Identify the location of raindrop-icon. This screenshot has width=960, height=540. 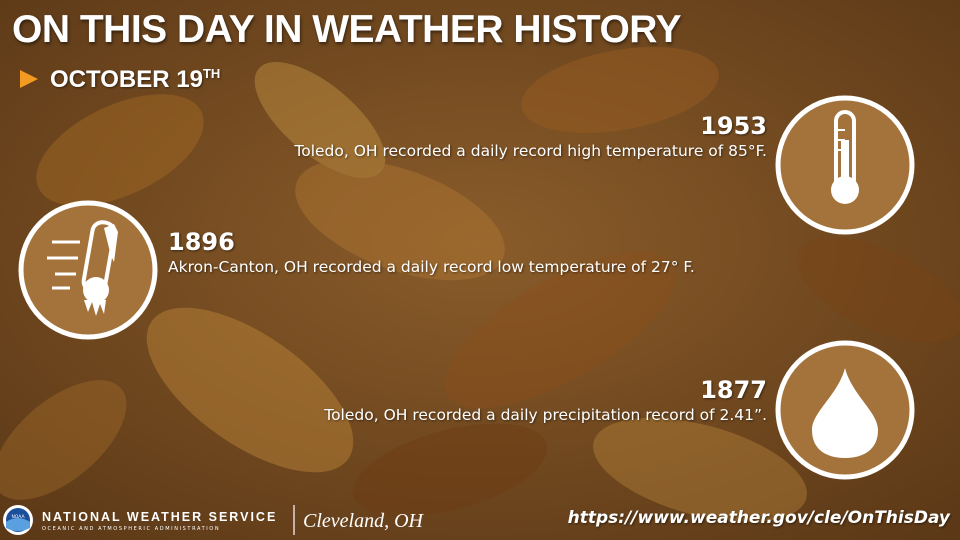
(845, 410).